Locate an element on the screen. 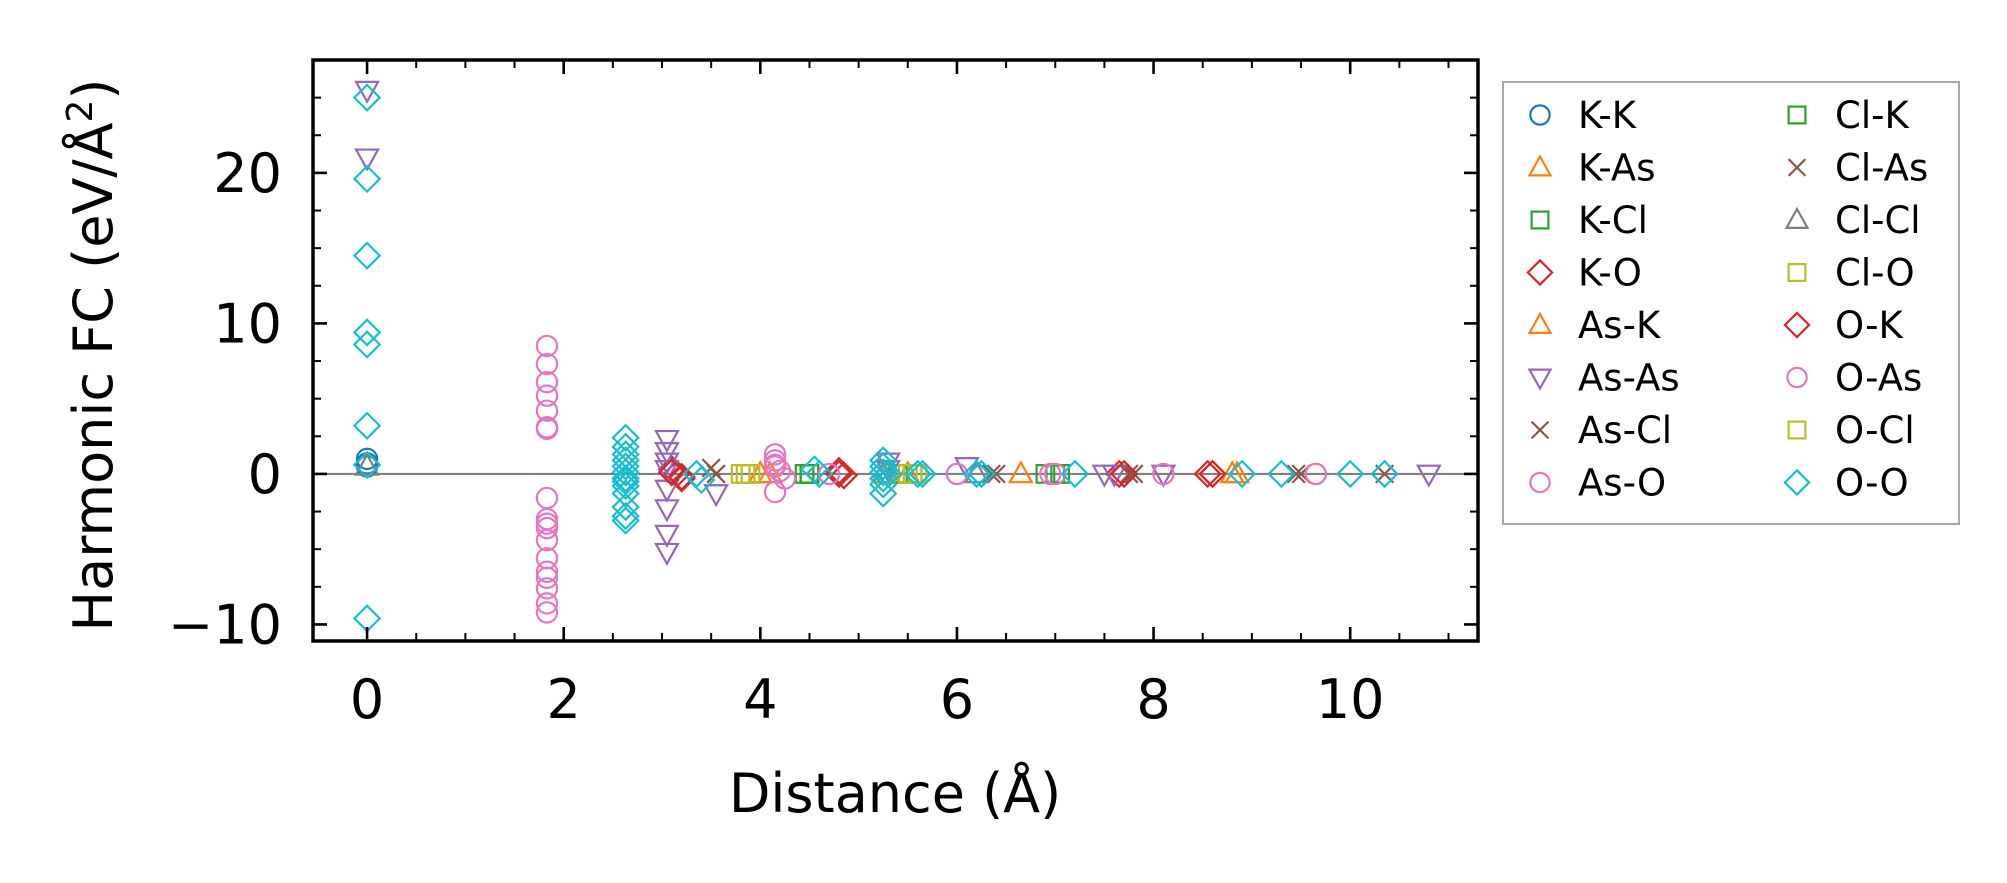 The width and height of the screenshot is (2007, 883). y-axis-title-main: Harmonic FC (eV/Å is located at coordinates (93, 376).